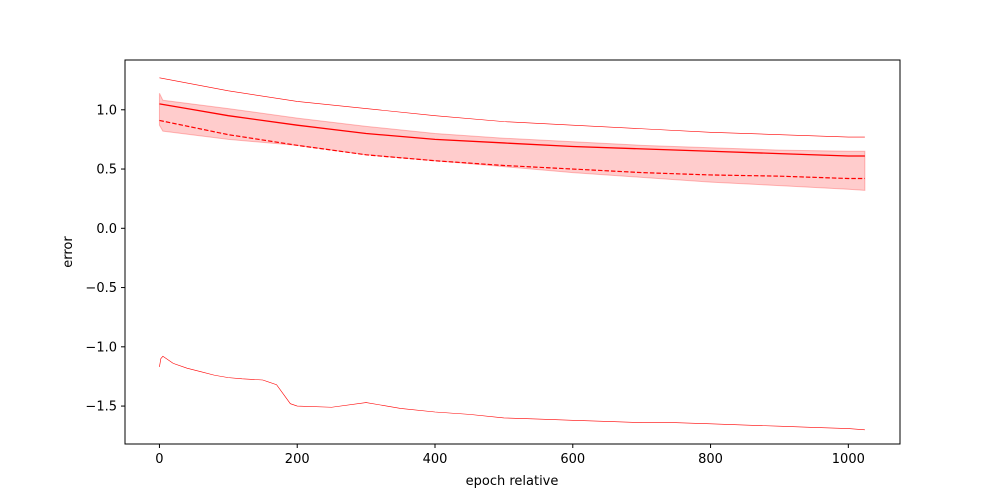 This screenshot has width=1000, height=500. Describe the element at coordinates (159, 459) in the screenshot. I see `x-tick-label: 0` at that location.